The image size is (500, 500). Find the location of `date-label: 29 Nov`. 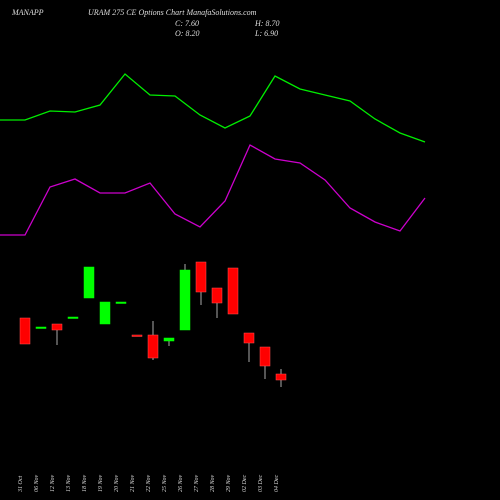

date-label: 29 Nov is located at coordinates (229, 483).